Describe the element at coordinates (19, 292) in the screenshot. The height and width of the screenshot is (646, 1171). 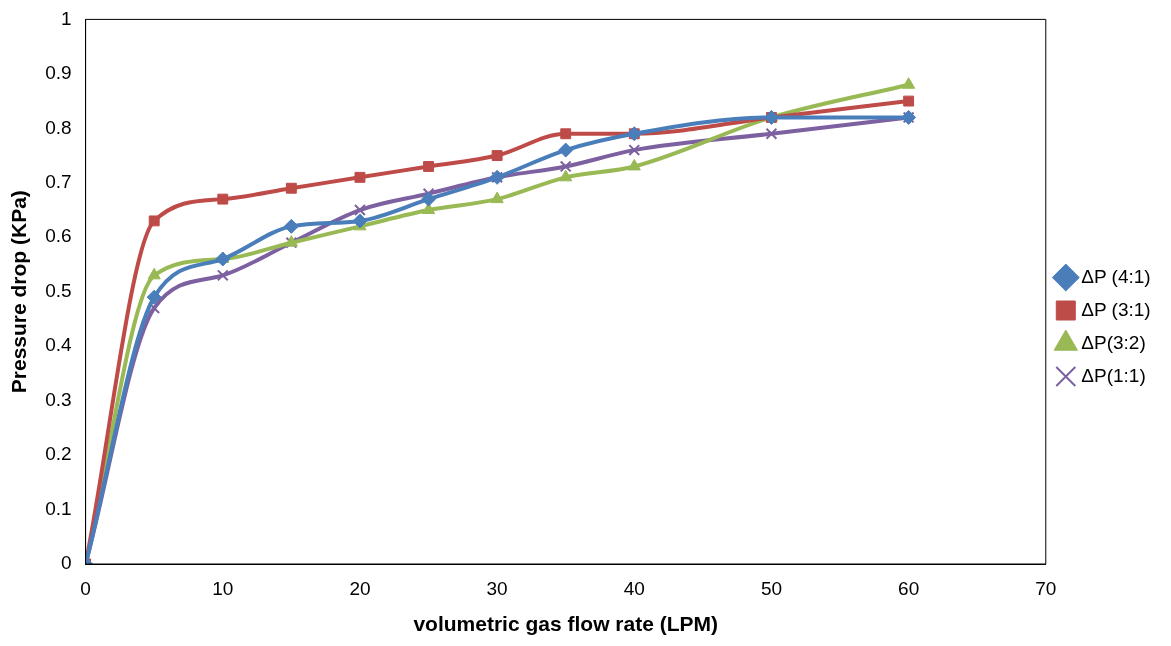
I see `y-axis-title: Pressure drop (KPa)` at that location.